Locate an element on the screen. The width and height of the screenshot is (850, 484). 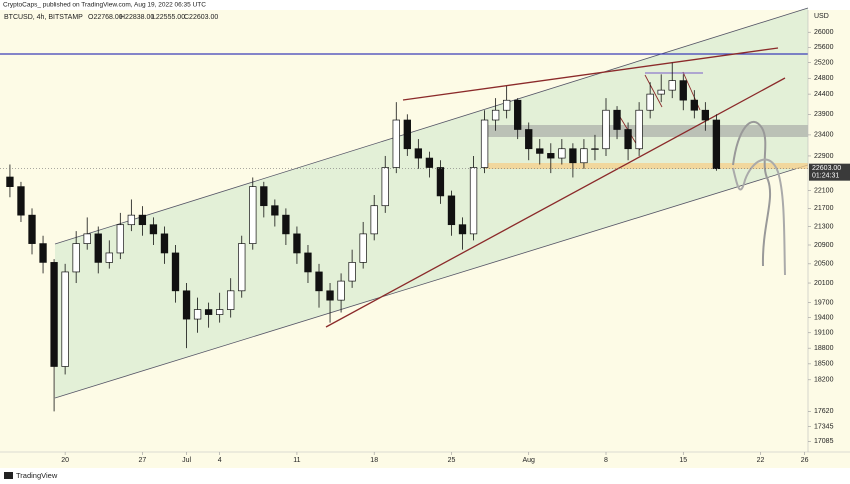
publisher-bar is located at coordinates (425, 5).